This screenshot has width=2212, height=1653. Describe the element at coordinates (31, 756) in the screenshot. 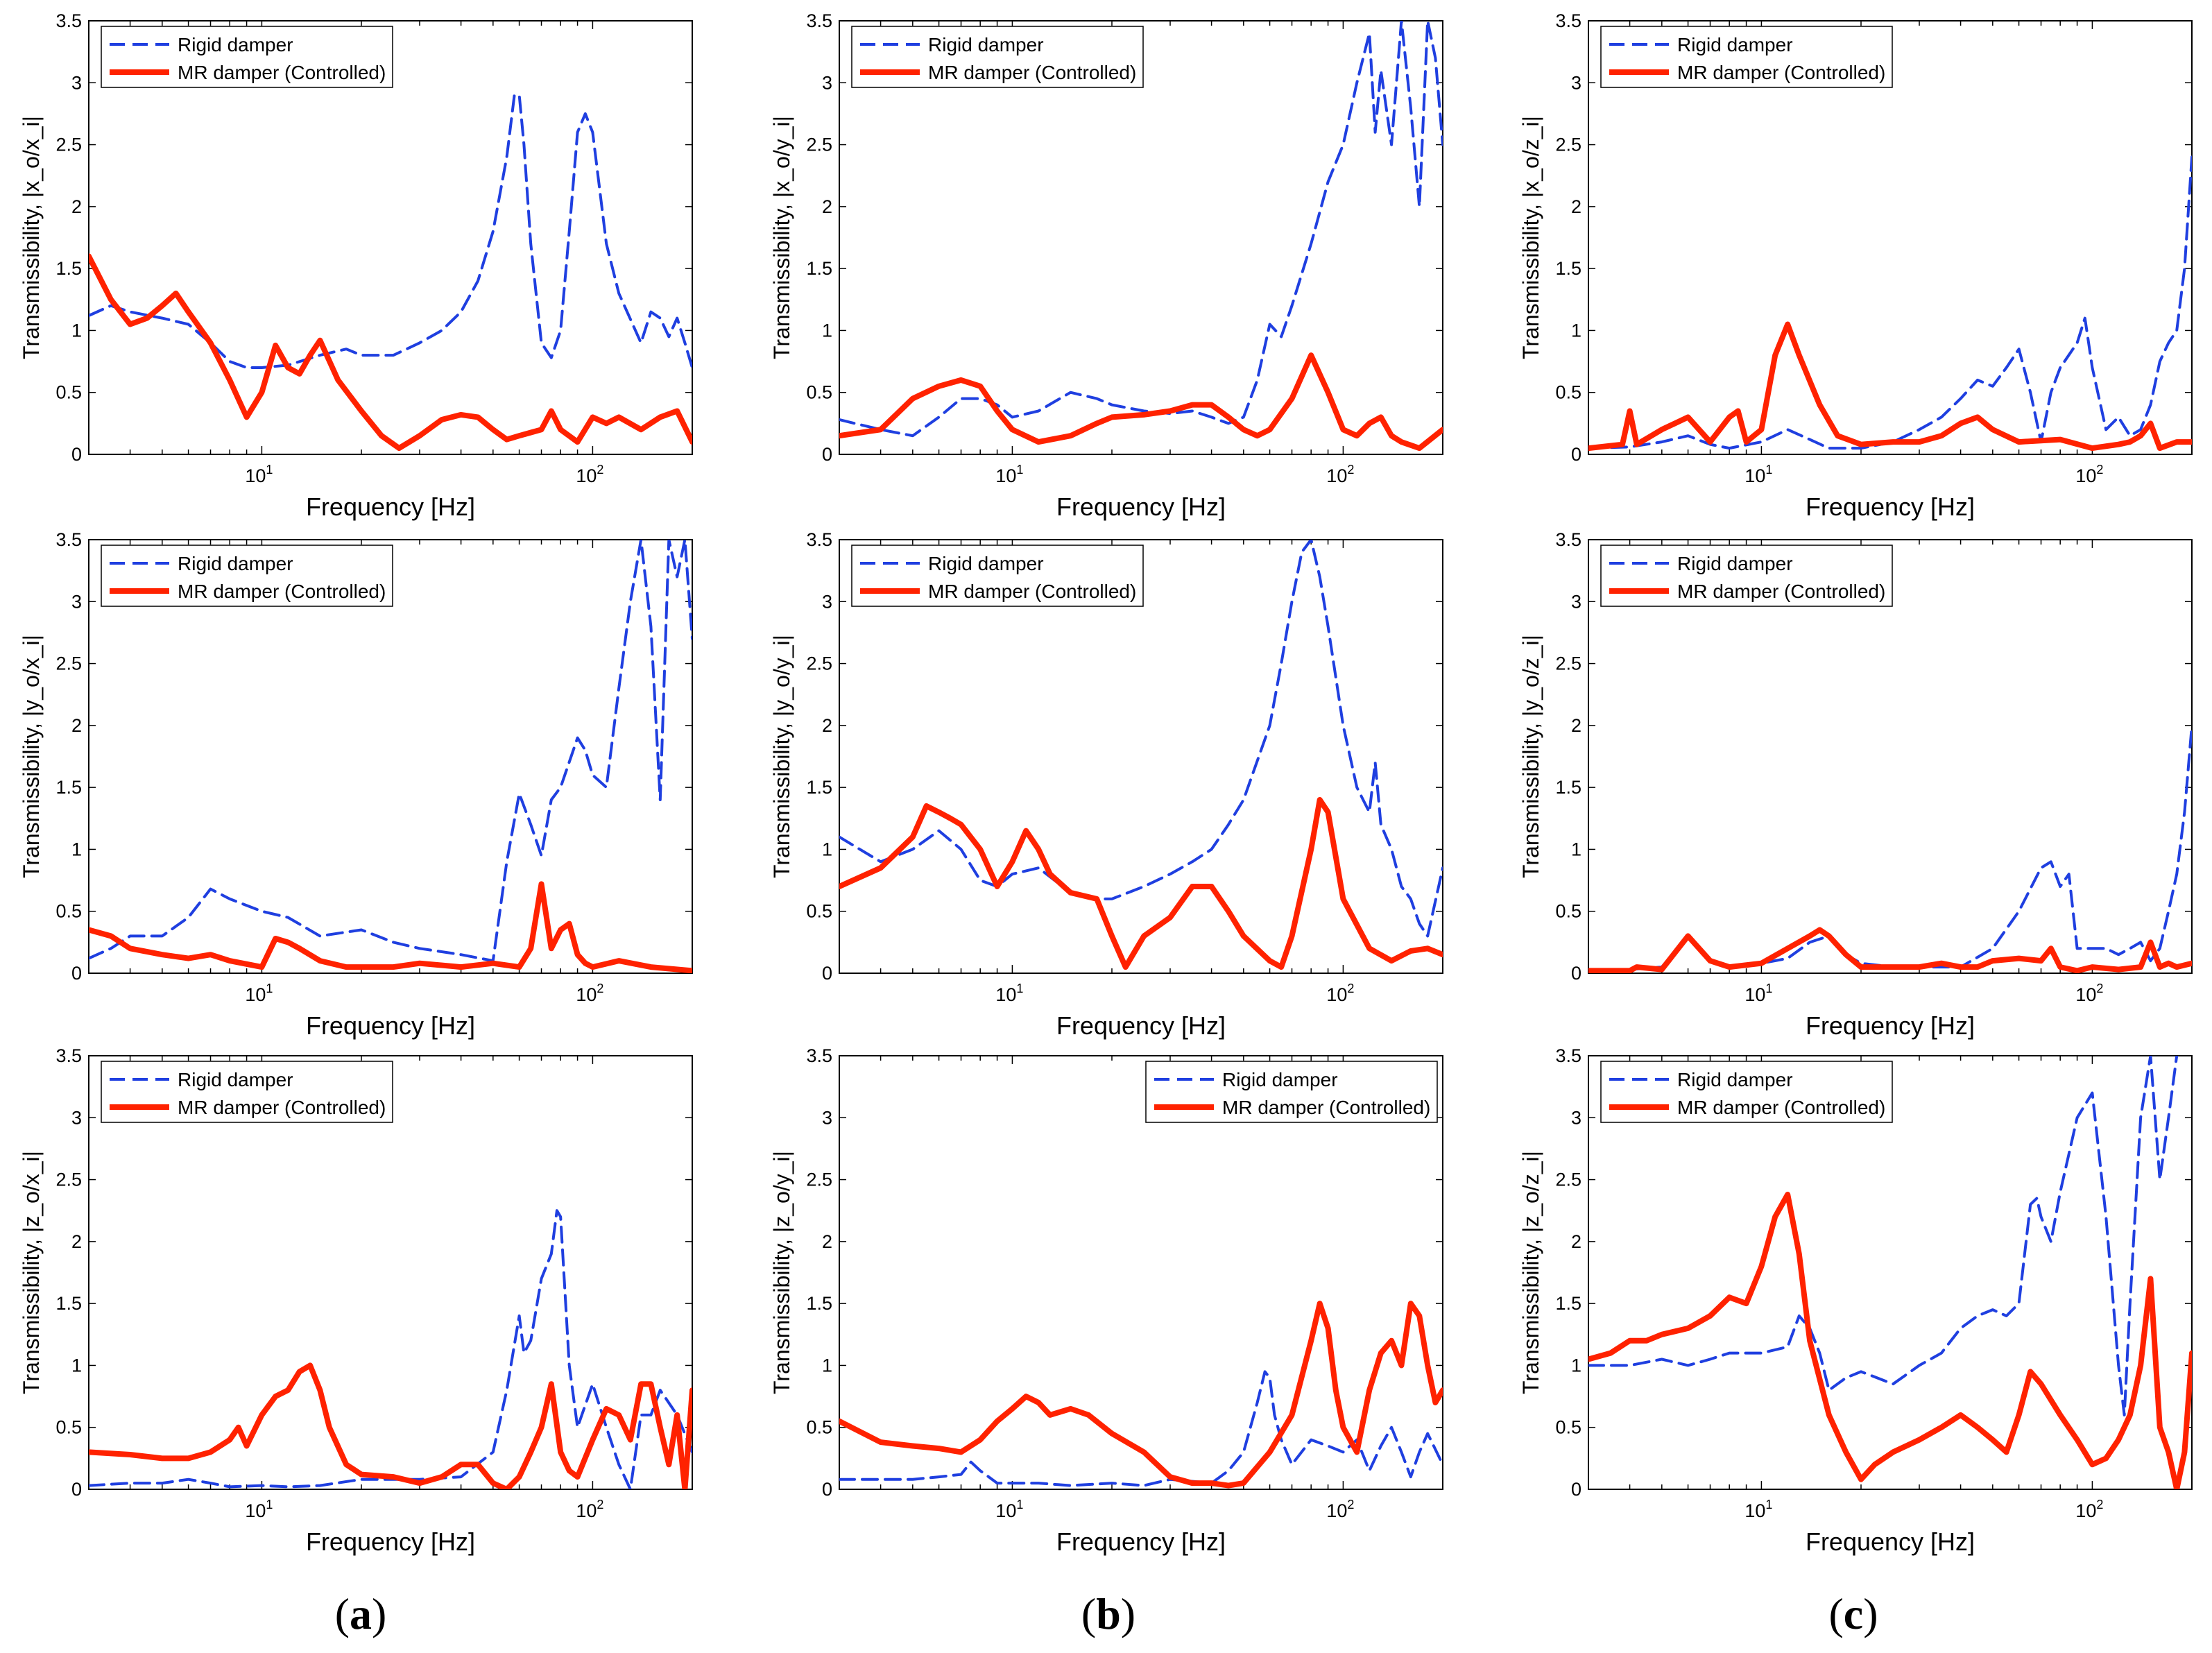

I see `y-axis-title: Transmissibility, |y_o/x_i|` at that location.